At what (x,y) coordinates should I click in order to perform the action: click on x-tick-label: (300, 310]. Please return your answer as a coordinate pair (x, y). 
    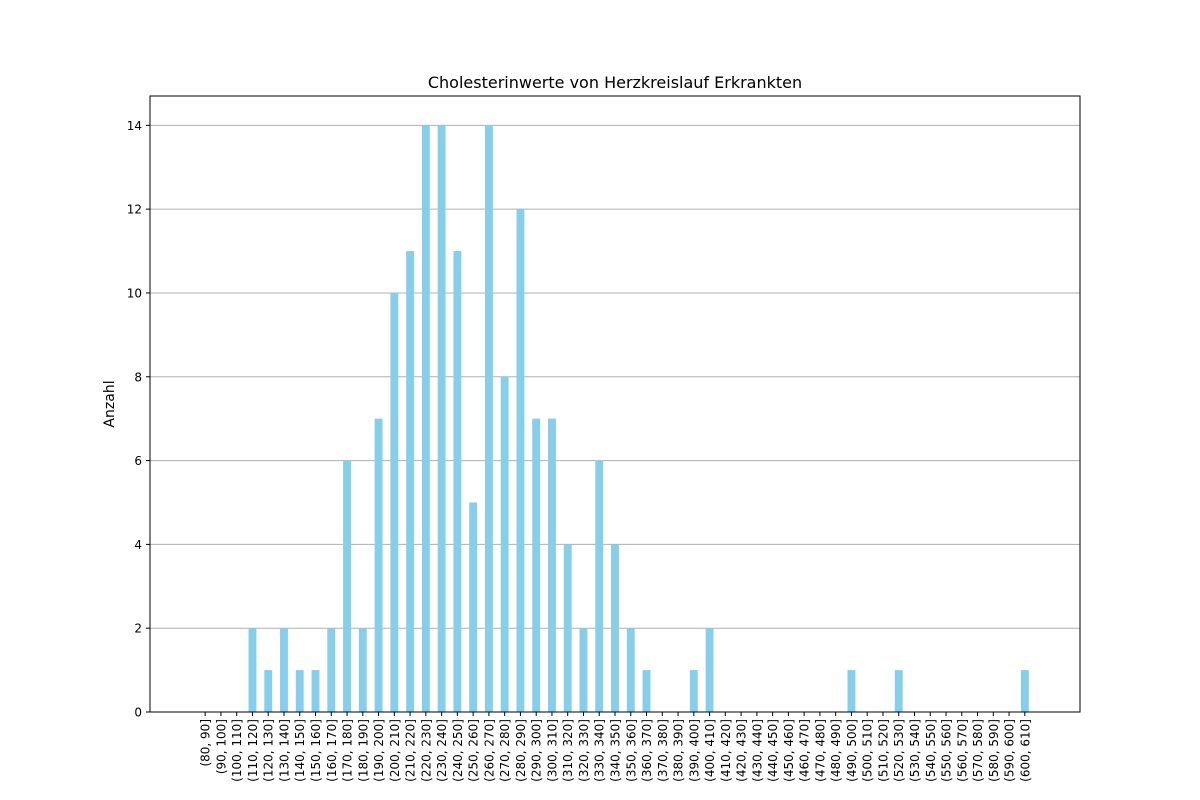
    Looking at the image, I should click on (552, 750).